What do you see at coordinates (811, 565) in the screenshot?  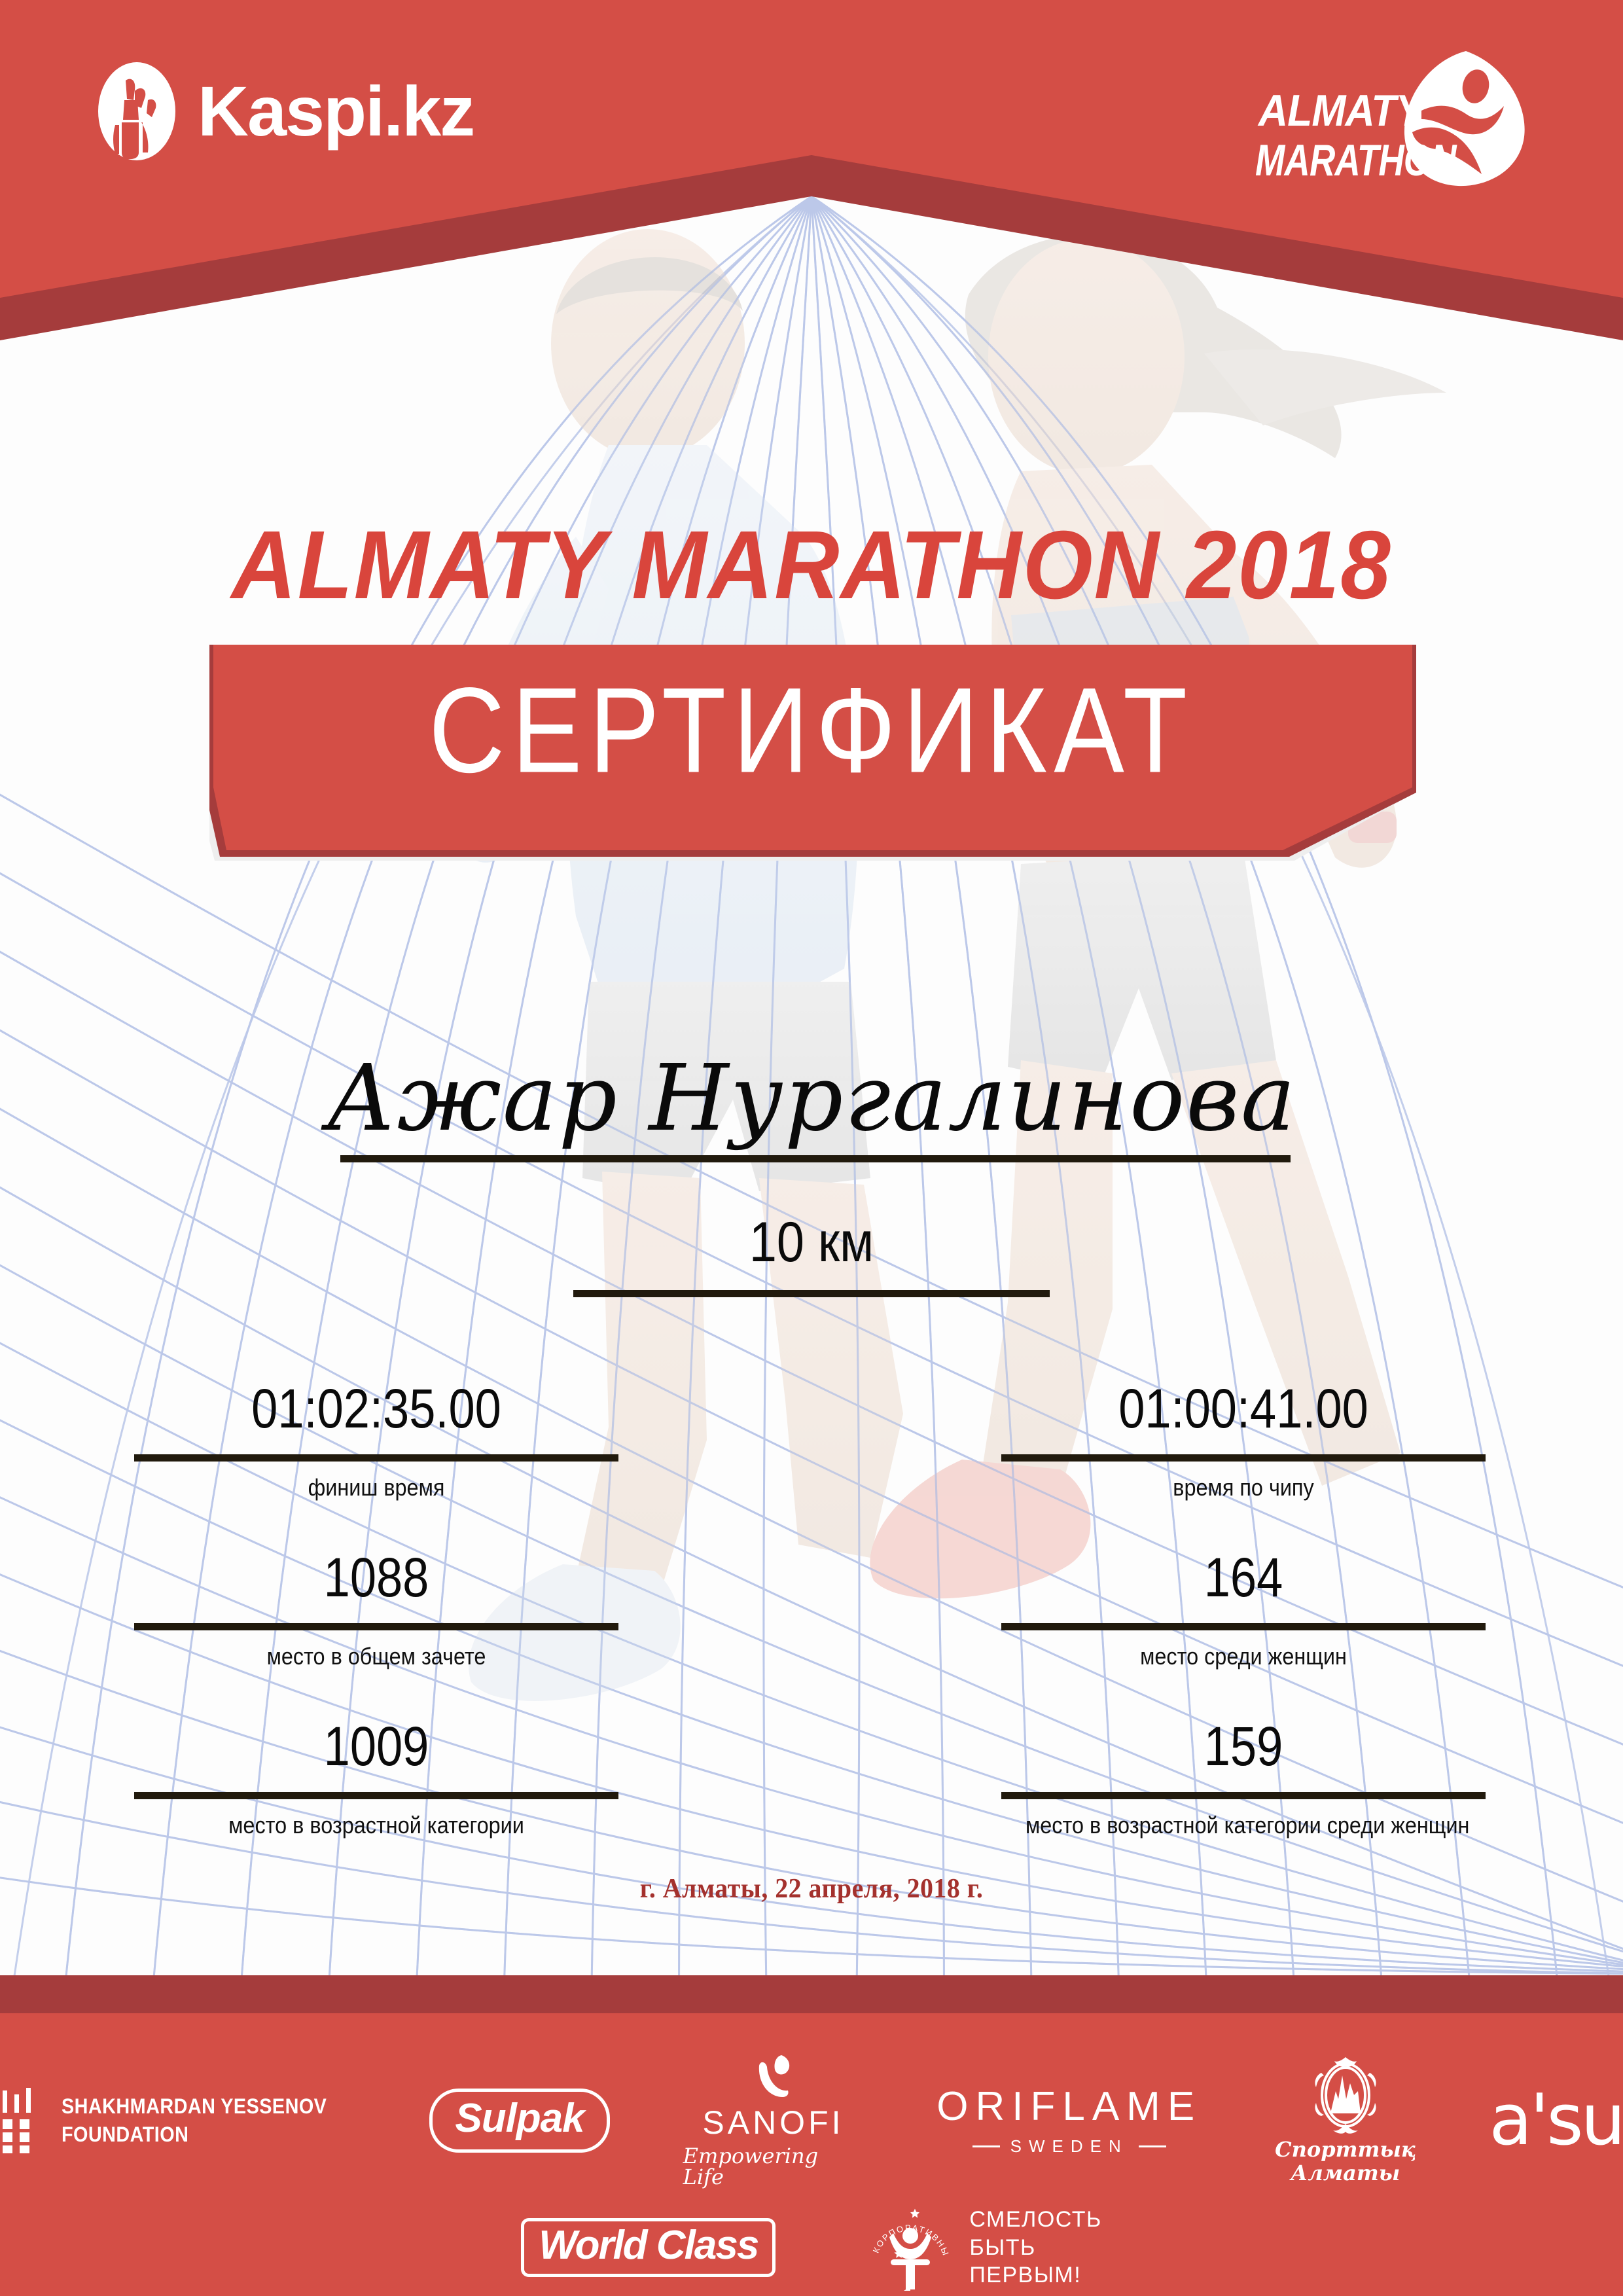 I see `event-title: ALMATY MARATHON 2018` at bounding box center [811, 565].